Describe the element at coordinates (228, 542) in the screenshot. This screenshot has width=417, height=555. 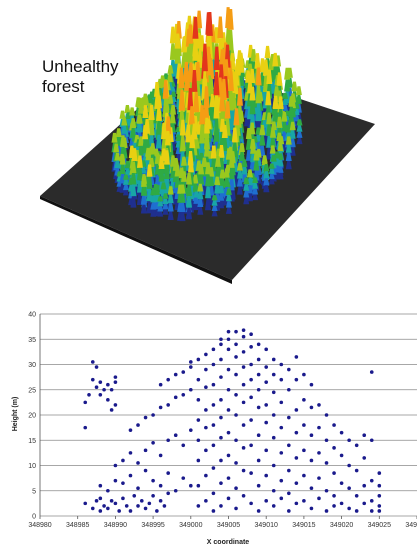
I see `x-axis-title: X coordinate` at that location.